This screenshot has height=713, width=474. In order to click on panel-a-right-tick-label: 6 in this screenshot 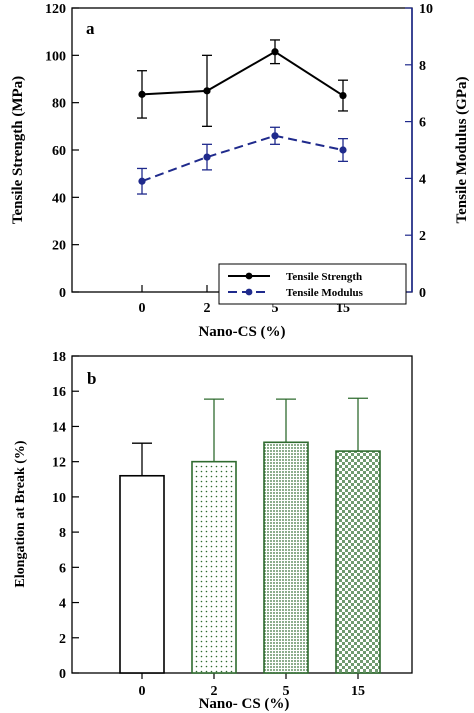, I will do `click(422, 123)`.